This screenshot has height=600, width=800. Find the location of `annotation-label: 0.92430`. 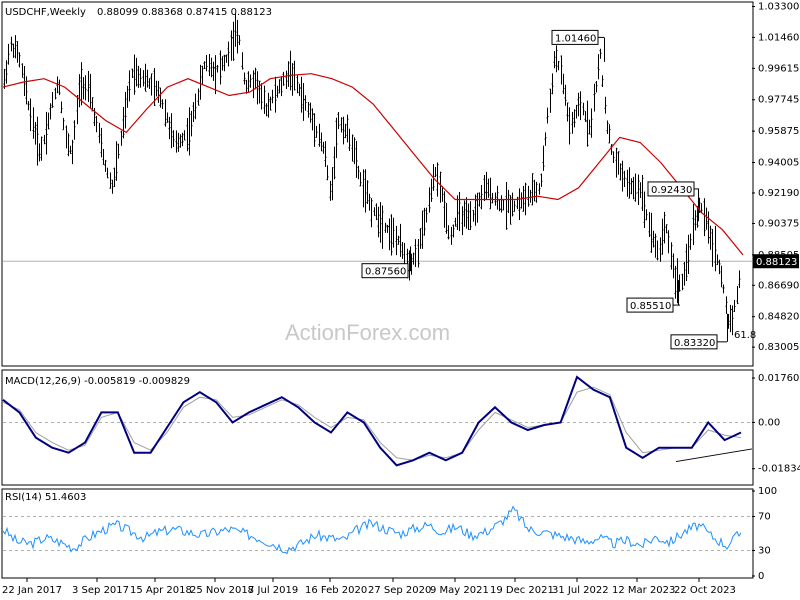

annotation-label: 0.92430 is located at coordinates (671, 190).